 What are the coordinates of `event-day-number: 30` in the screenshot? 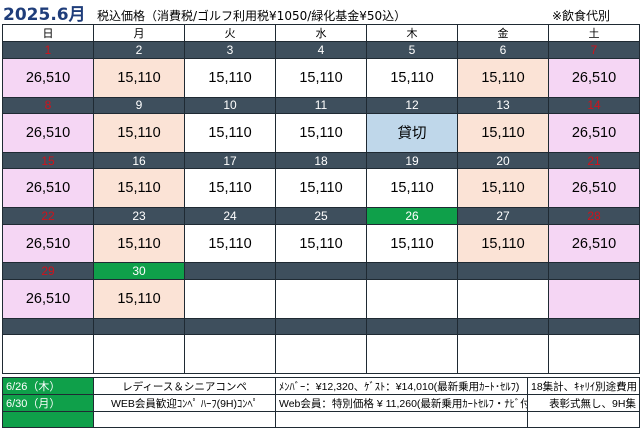 It's located at (139, 271).